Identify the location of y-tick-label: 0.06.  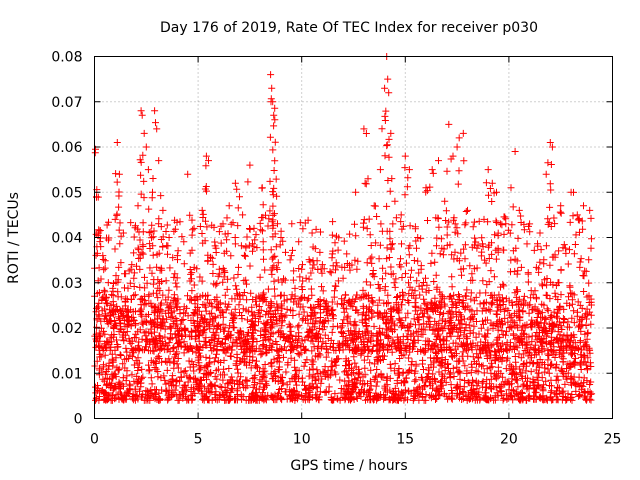
(66, 148).